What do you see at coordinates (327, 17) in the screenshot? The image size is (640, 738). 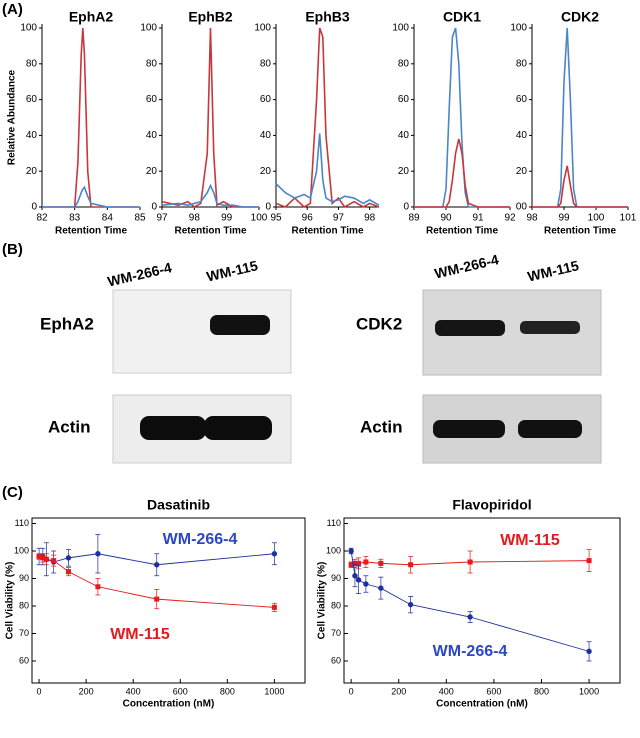 I see `chart-title: EphB3` at bounding box center [327, 17].